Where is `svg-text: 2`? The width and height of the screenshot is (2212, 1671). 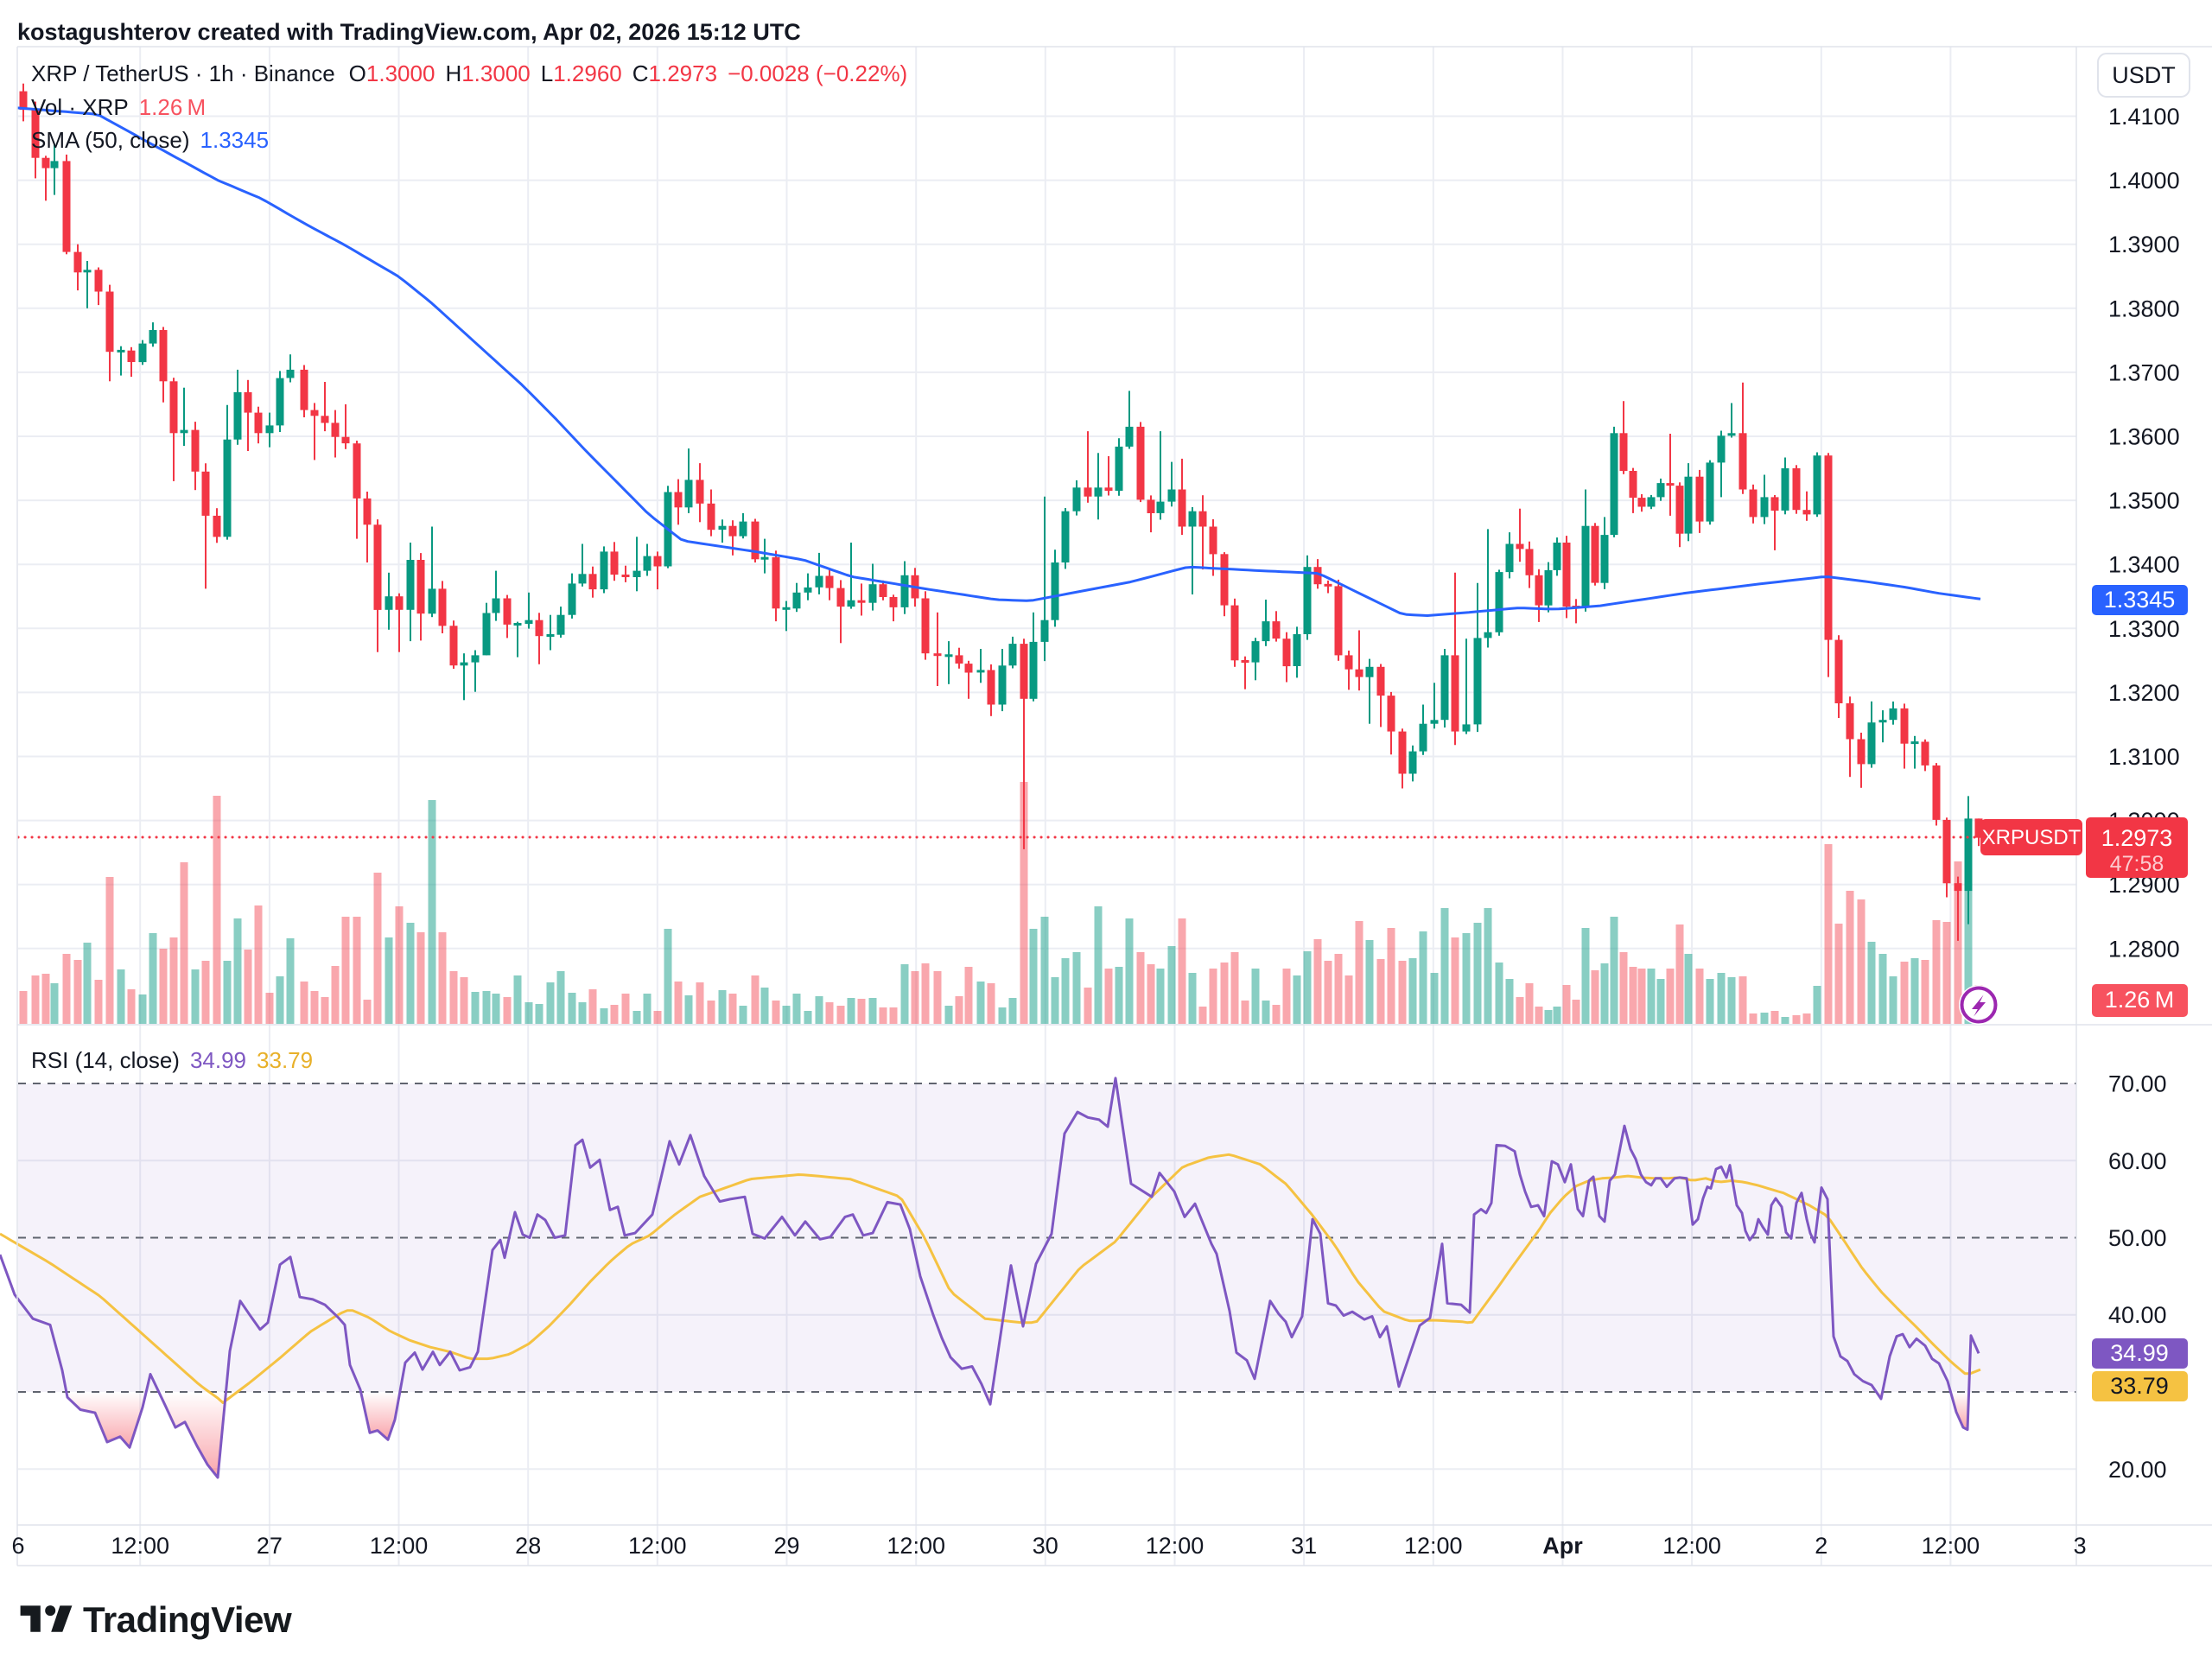
svg-text: 2 is located at coordinates (1821, 1546).